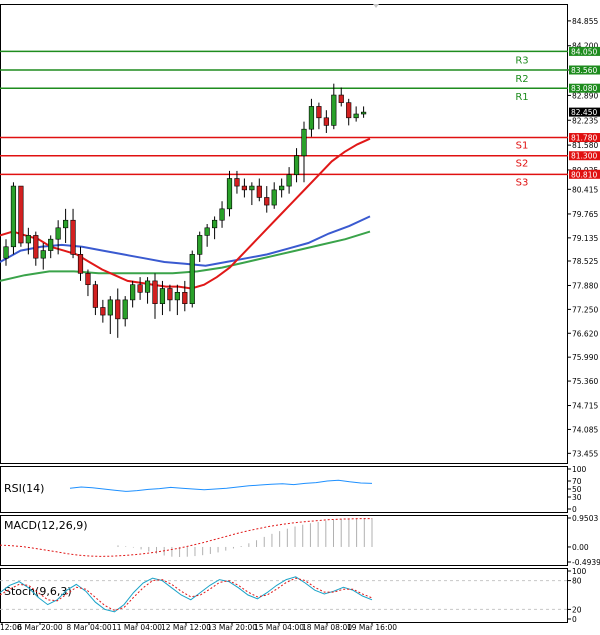  I want to click on macd-tick-label: 0.00, so click(580, 547).